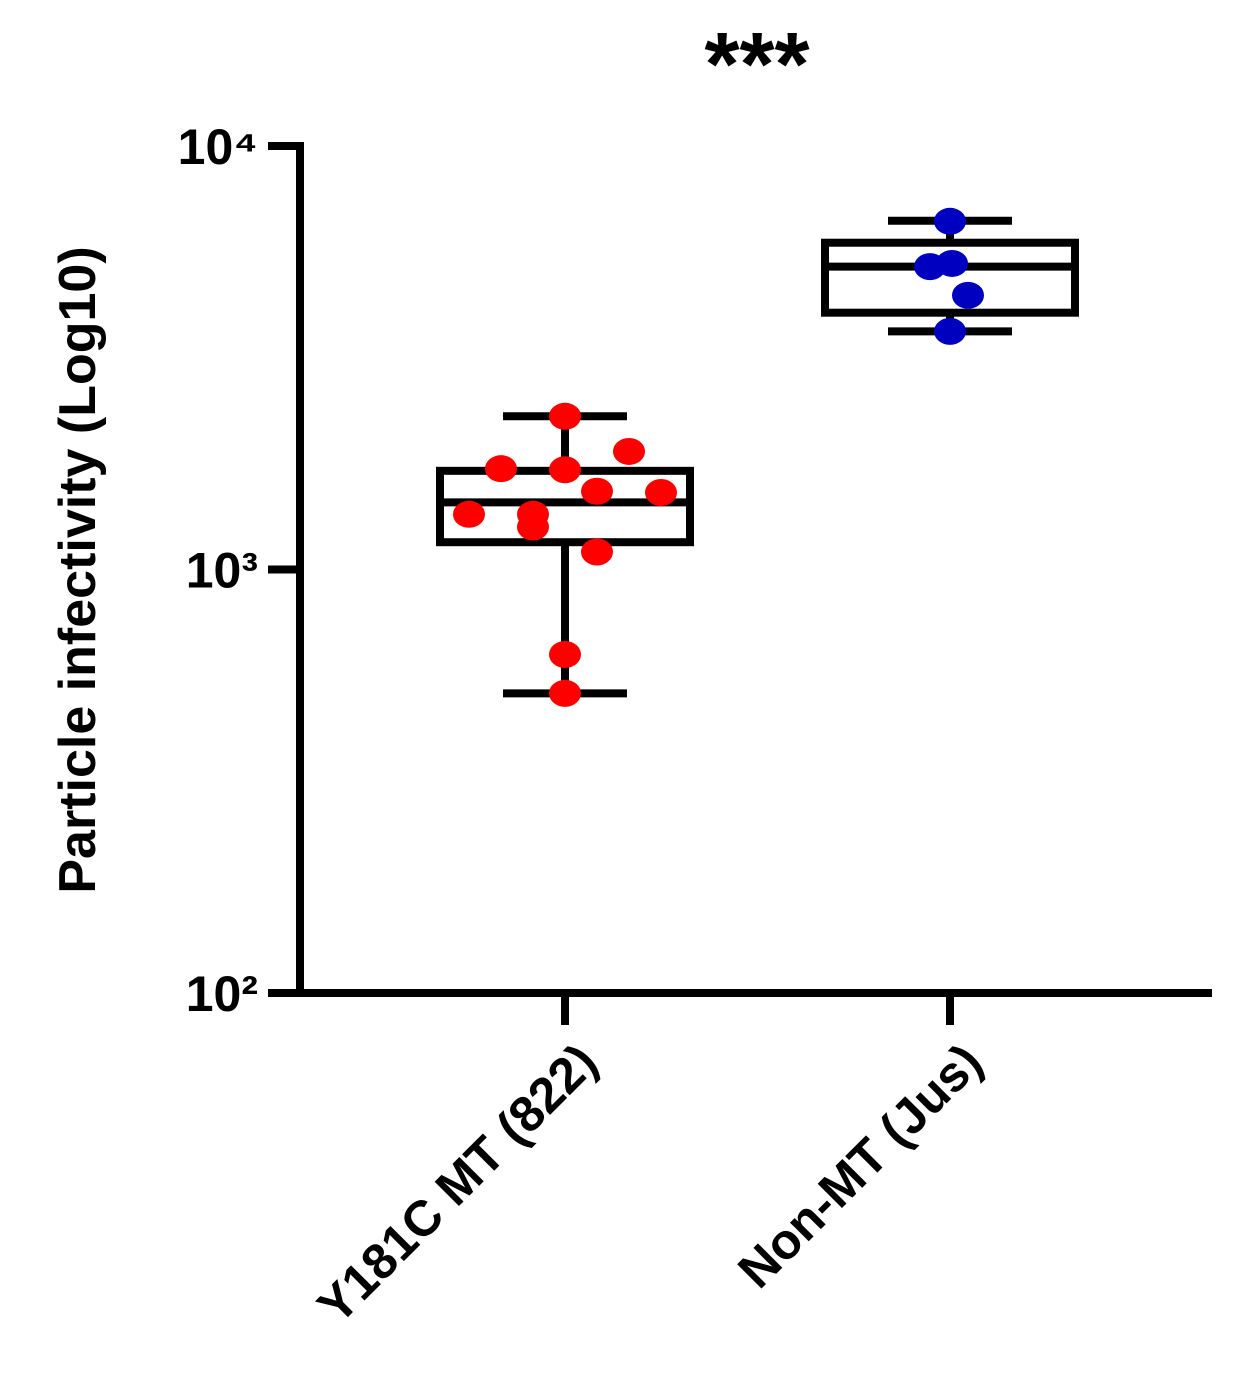 This screenshot has height=1375, width=1250. What do you see at coordinates (756, 65) in the screenshot?
I see `significance: ***` at bounding box center [756, 65].